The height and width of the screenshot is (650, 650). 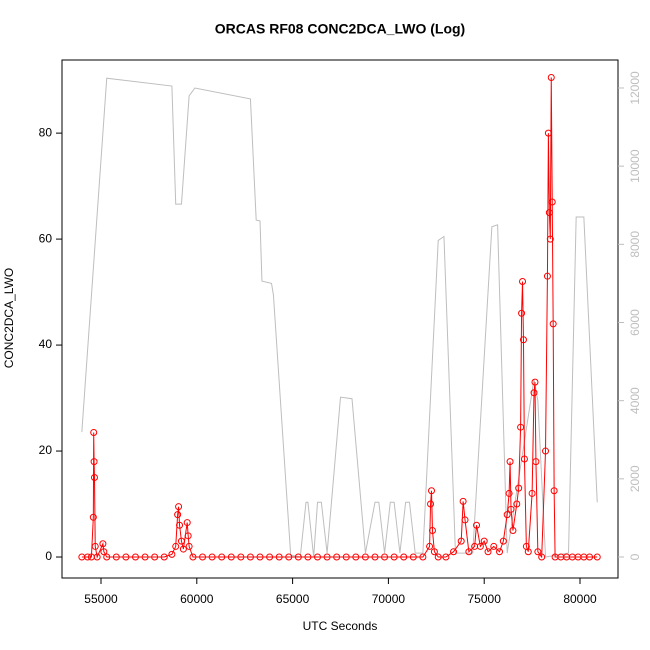 What do you see at coordinates (635, 166) in the screenshot?
I see `y2-tick-label: 10000` at bounding box center [635, 166].